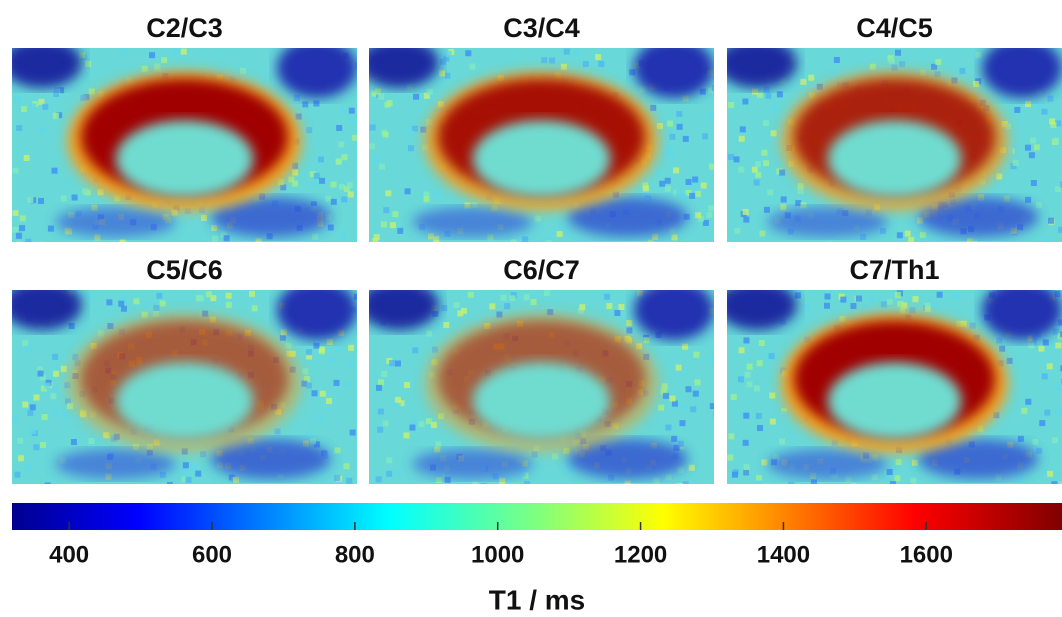 This screenshot has height=617, width=1062. I want to click on core, so click(894, 159).